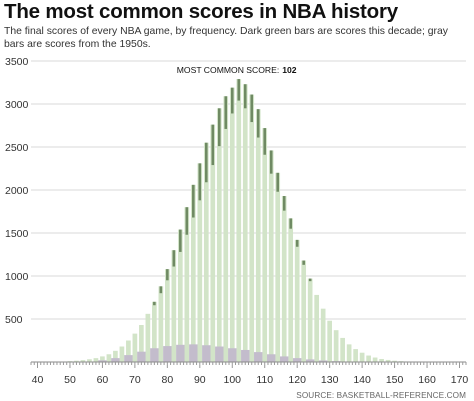  Describe the element at coordinates (395, 380) in the screenshot. I see `x-tick-label-150: 150` at that location.